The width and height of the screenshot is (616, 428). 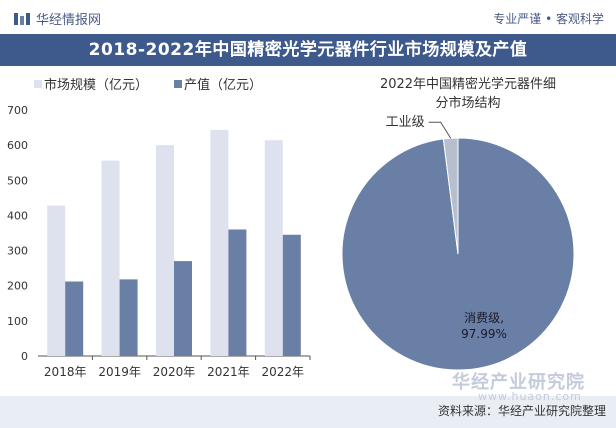 I want to click on x-tick-label: 2019年, so click(x=119, y=372).